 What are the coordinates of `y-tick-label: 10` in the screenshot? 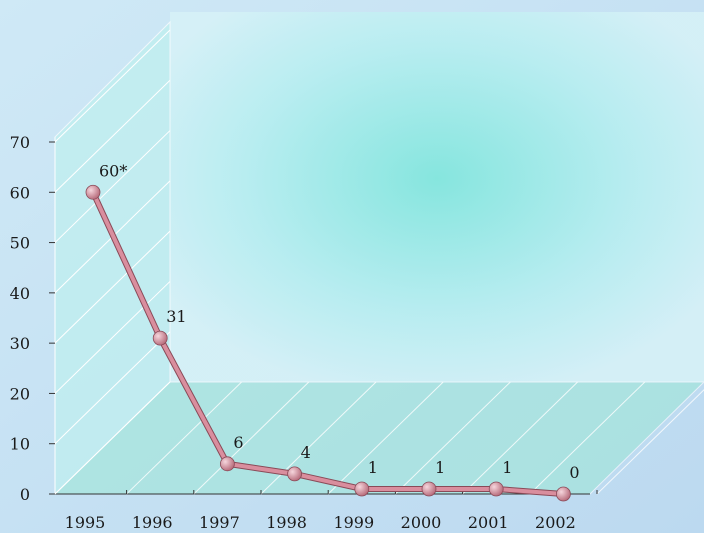 It's located at (20, 444).